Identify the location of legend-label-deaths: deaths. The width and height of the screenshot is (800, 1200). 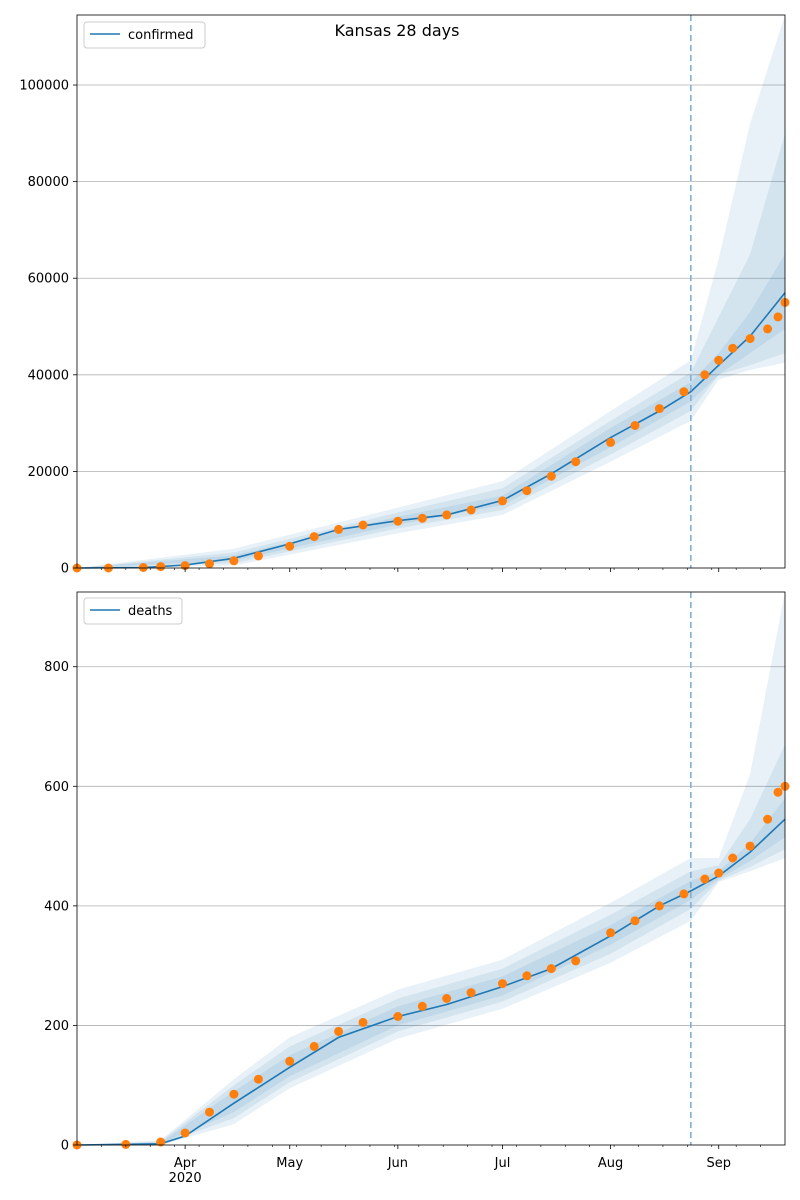
(150, 611).